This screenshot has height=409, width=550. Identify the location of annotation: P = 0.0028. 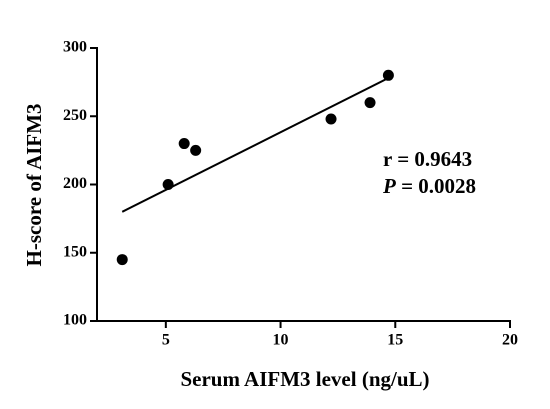
(429, 186).